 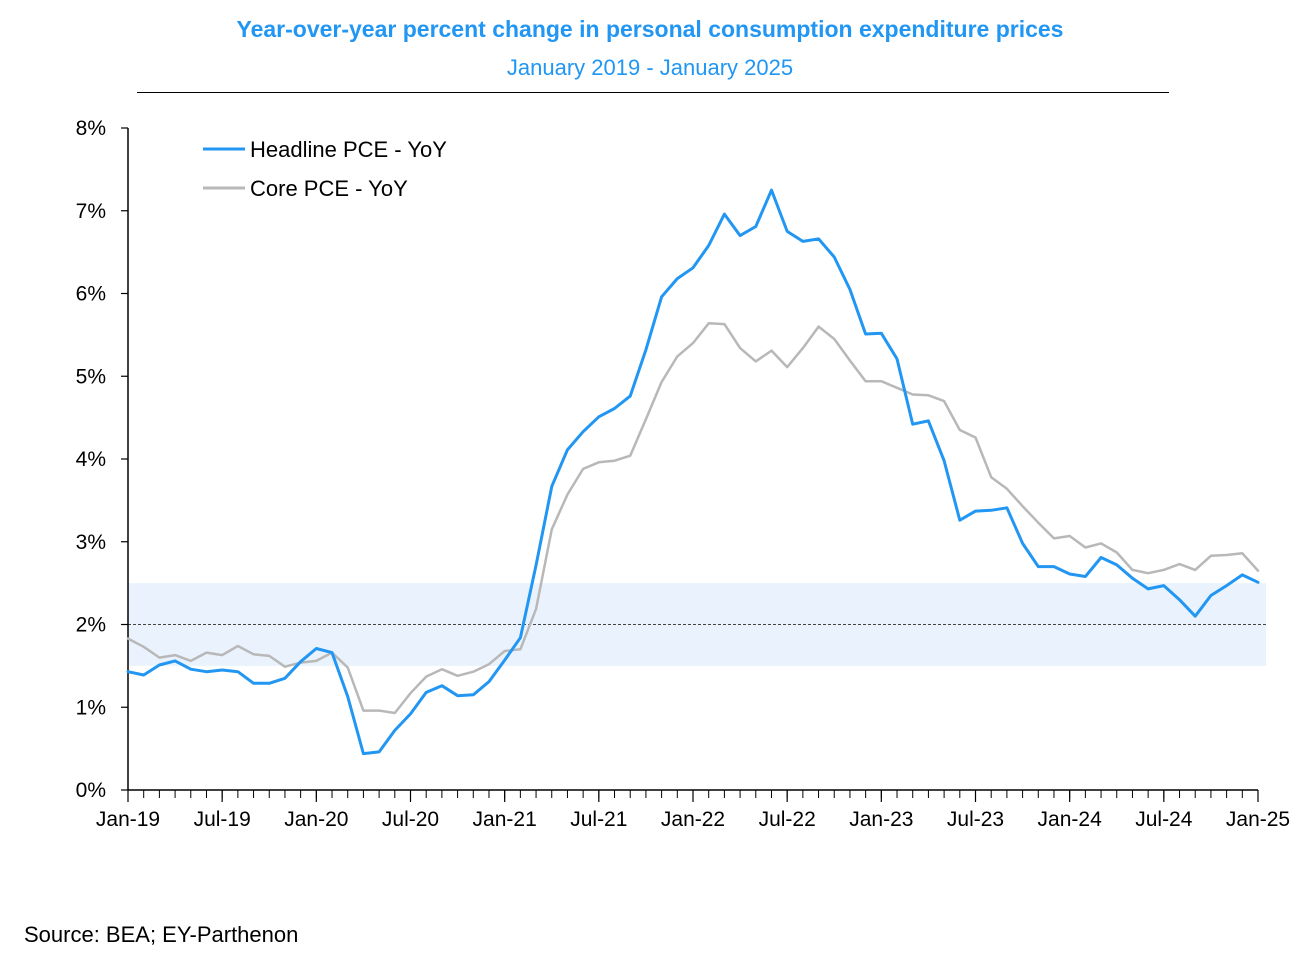 I want to click on x-tick-label: Jan-22, so click(x=693, y=819).